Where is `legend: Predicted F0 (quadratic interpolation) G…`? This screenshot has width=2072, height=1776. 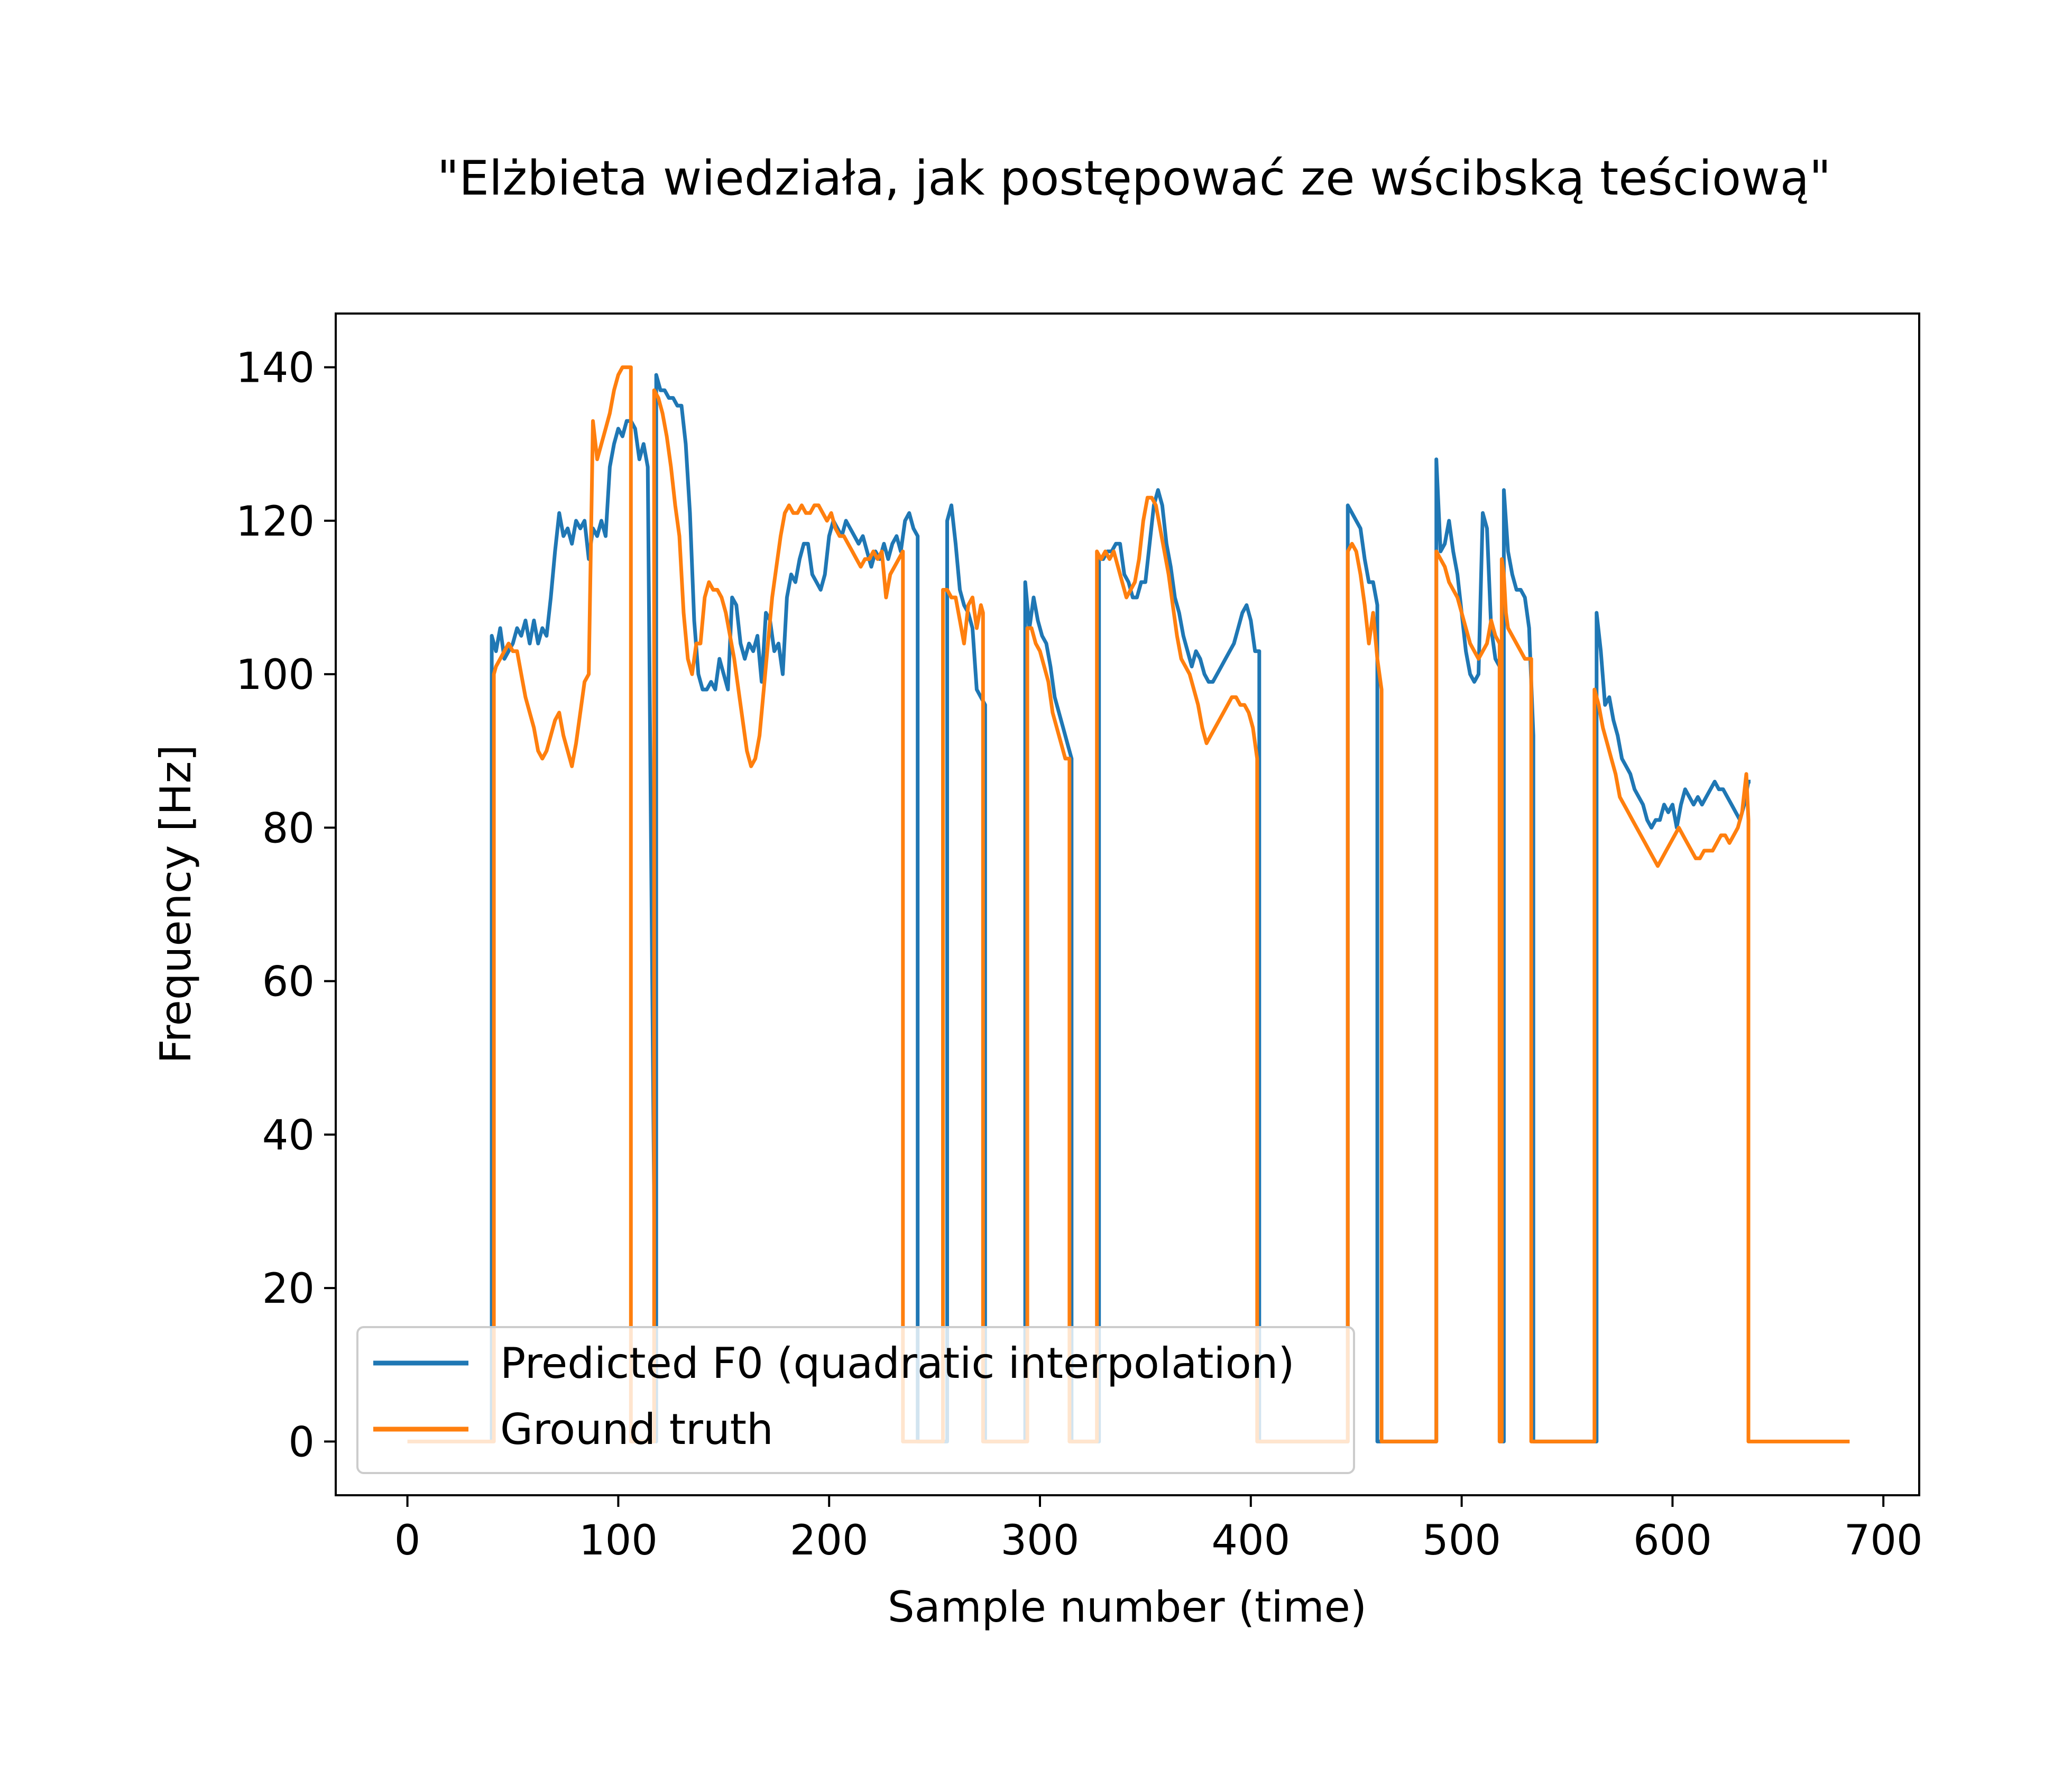
legend: Predicted F0 (quadratic interpolation) G… is located at coordinates (855, 1400).